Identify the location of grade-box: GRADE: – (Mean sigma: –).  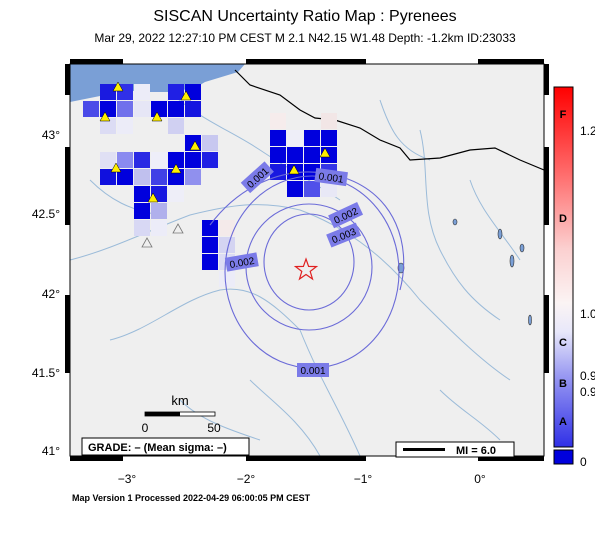
(165, 446).